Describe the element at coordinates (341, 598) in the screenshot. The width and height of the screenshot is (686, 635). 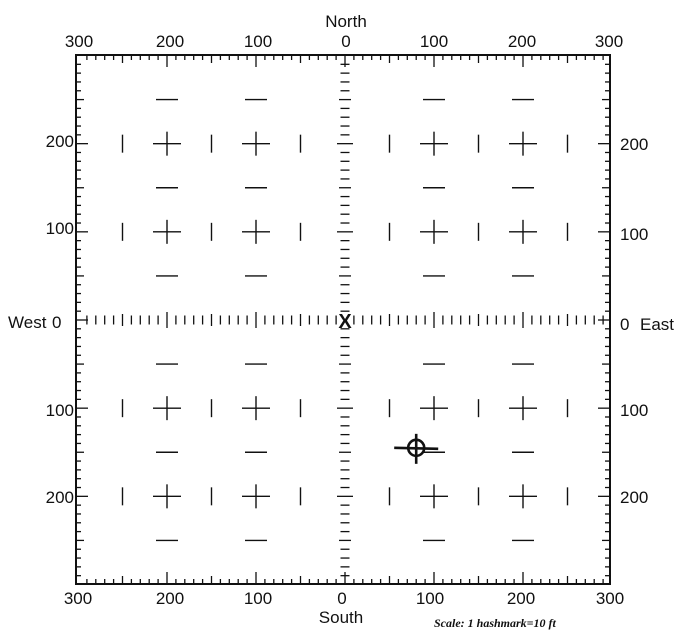
I see `bottom-label-0: 0` at that location.